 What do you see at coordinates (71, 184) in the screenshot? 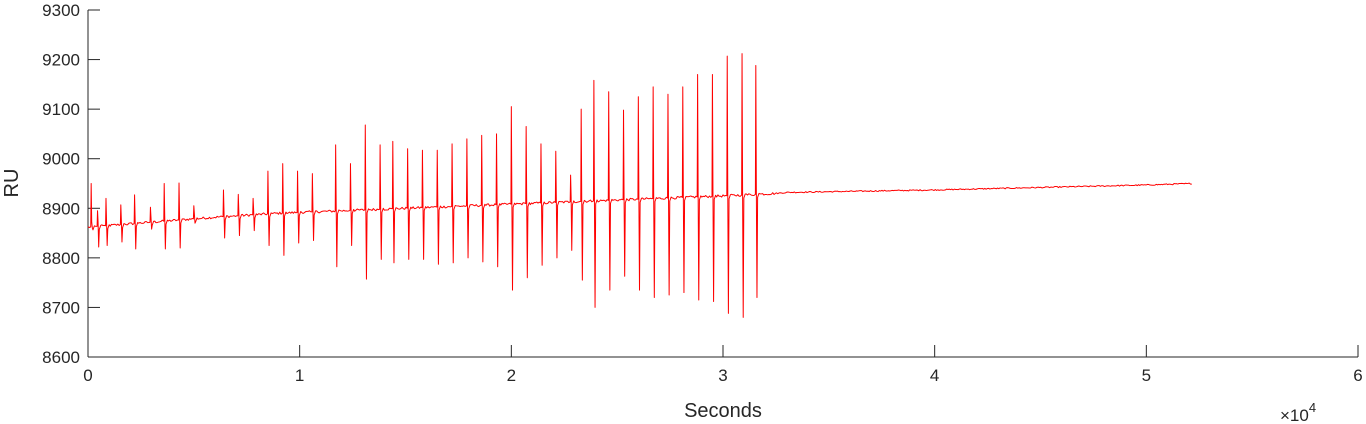
I see `y-ticks: 8600 8700 8800 8900 9000 9100 9200 9300` at bounding box center [71, 184].